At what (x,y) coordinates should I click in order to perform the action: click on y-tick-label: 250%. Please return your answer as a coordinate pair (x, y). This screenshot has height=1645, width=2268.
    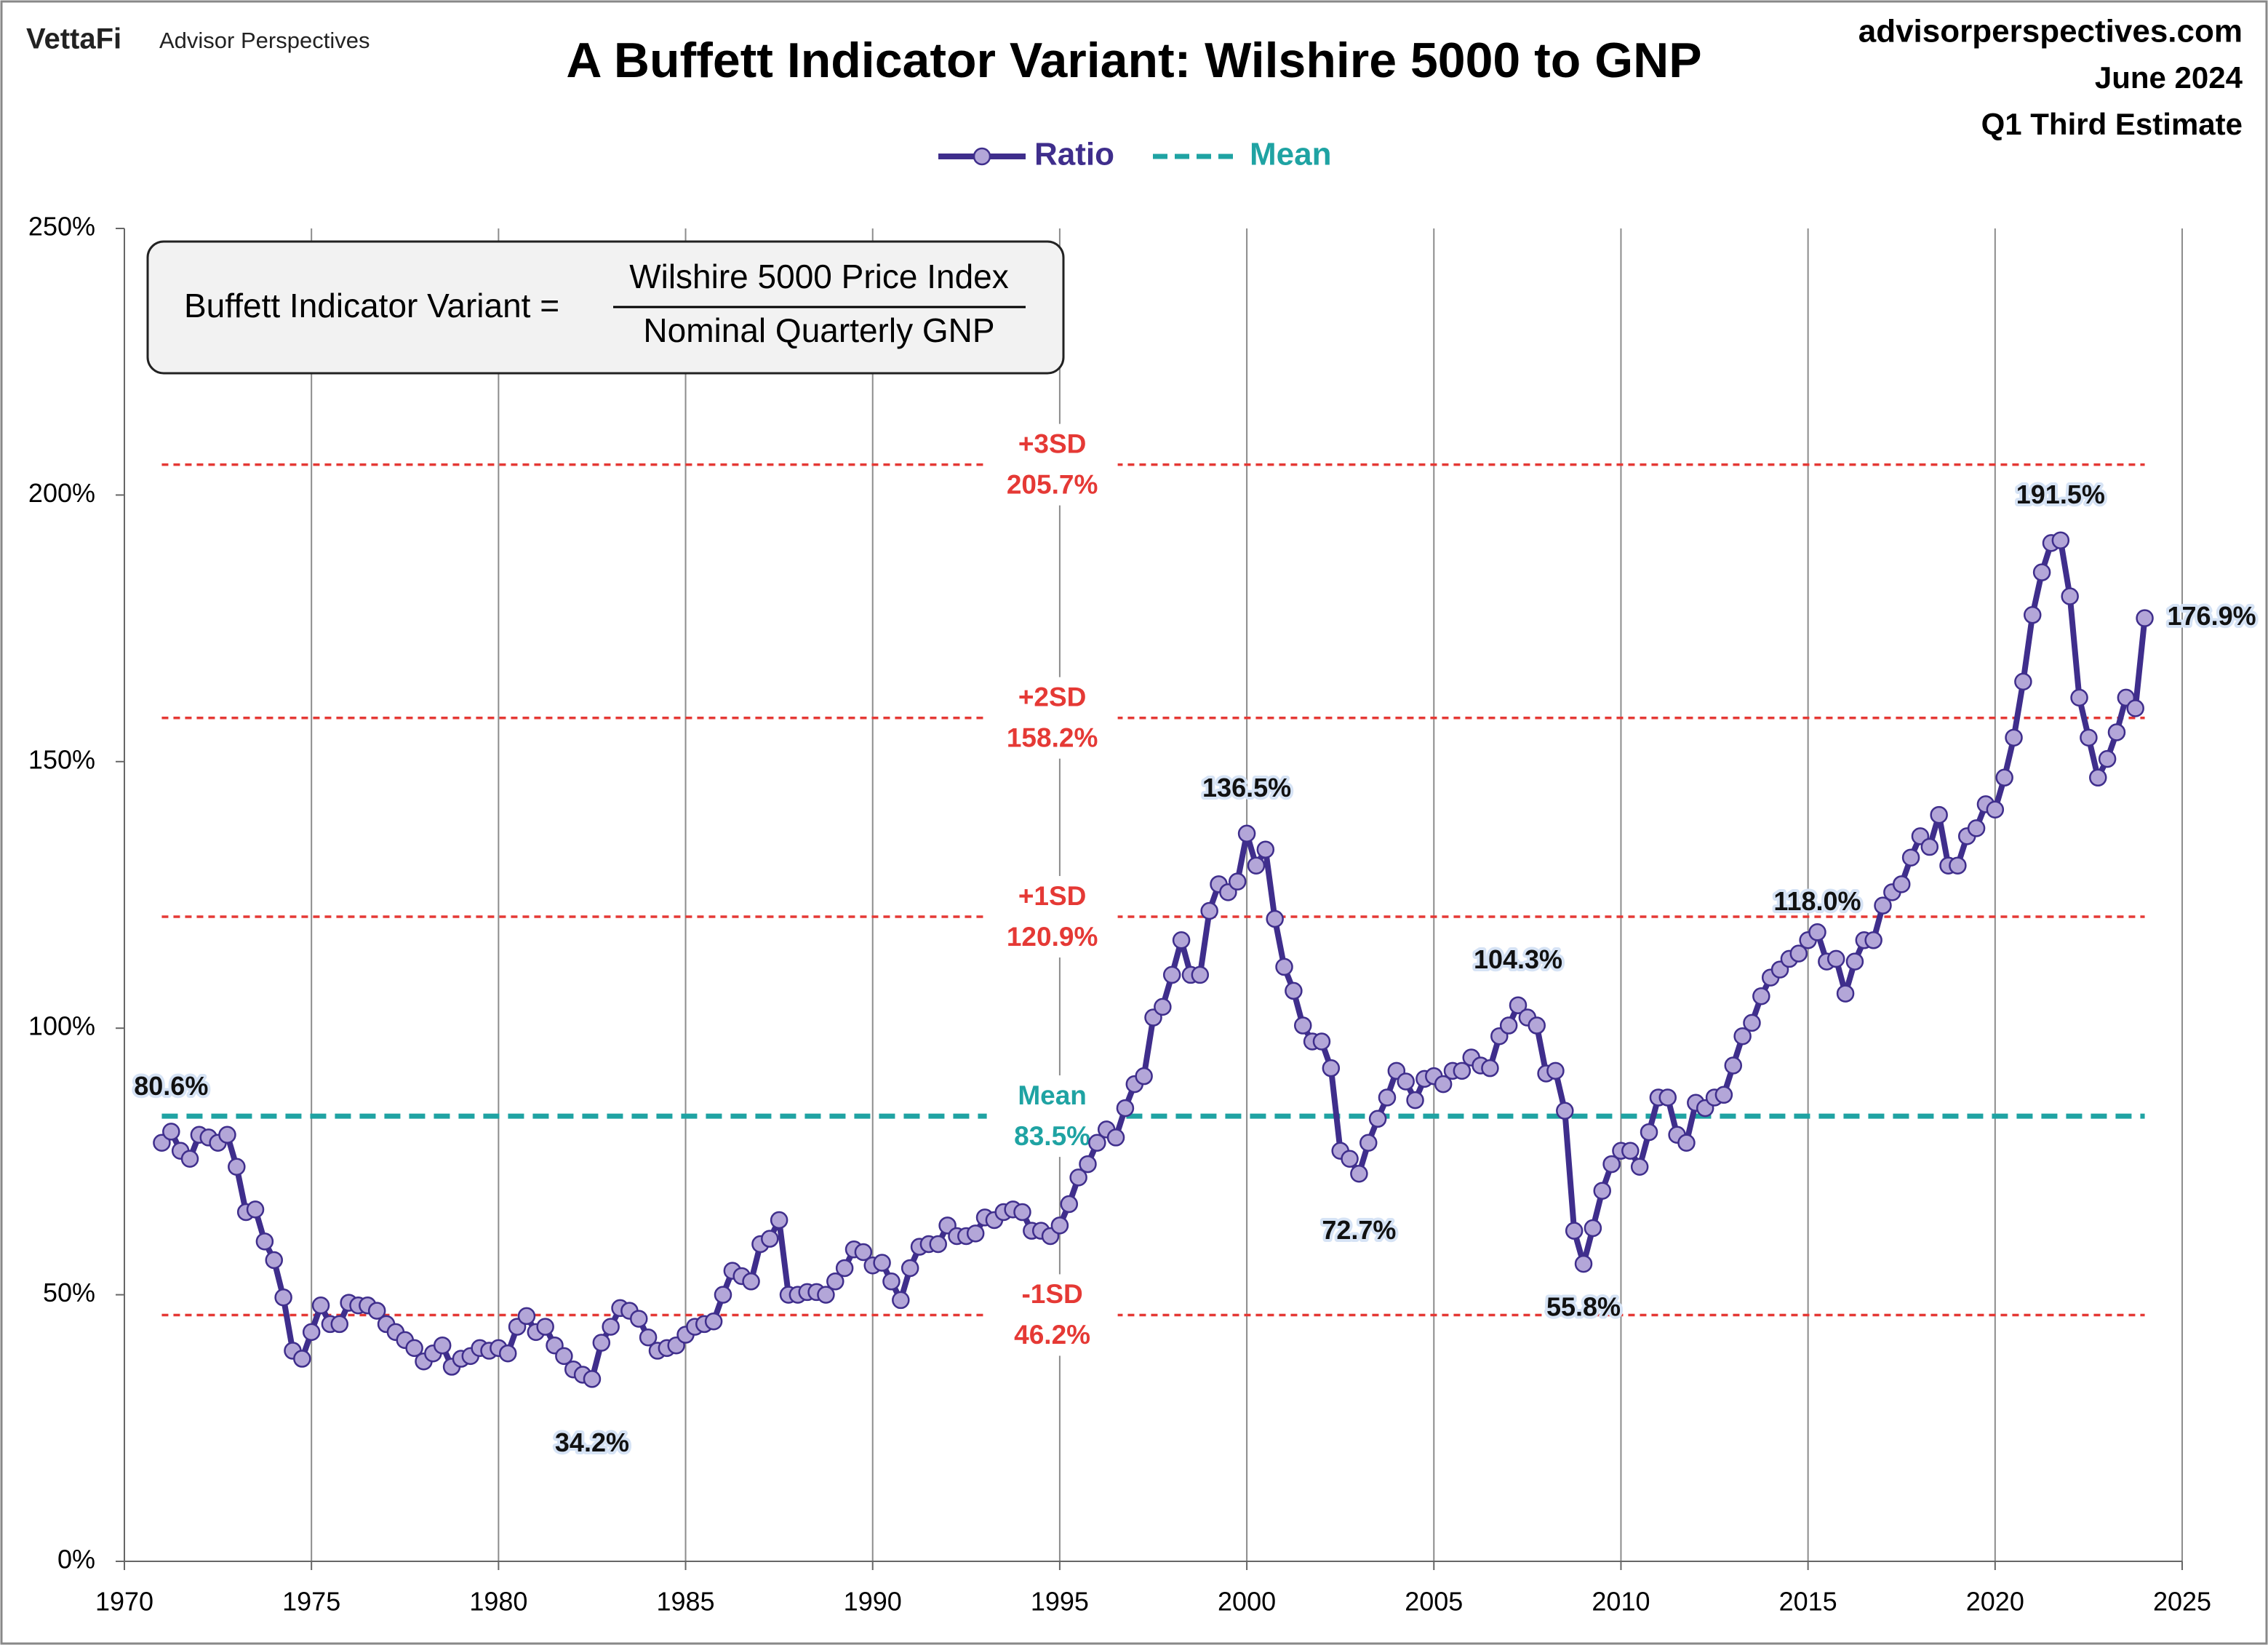
    Looking at the image, I should click on (61, 227).